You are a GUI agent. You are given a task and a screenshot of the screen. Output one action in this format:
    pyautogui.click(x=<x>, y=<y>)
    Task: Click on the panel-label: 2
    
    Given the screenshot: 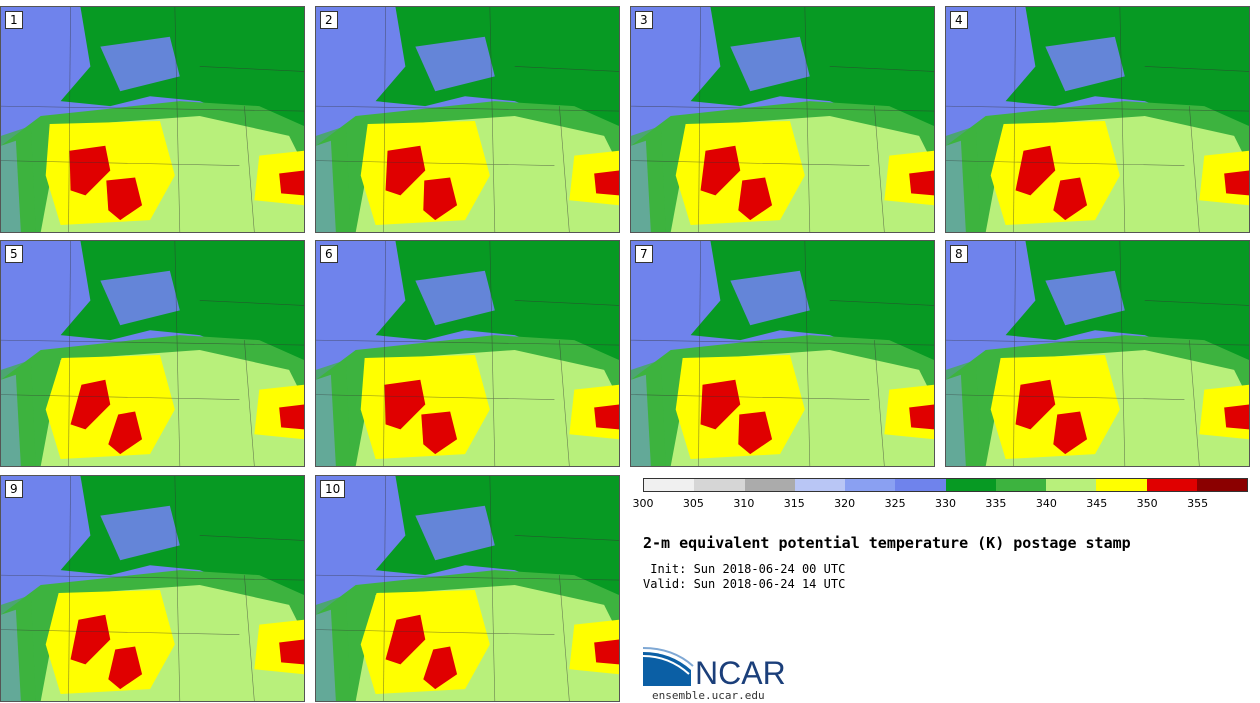 What is the action you would take?
    pyautogui.click(x=329, y=20)
    